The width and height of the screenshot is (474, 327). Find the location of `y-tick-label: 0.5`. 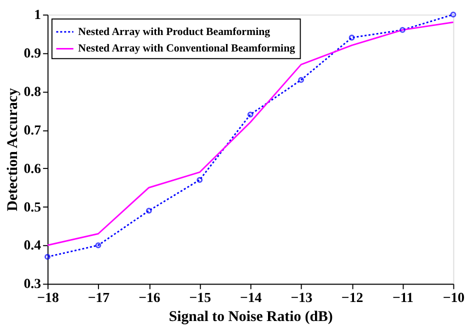

y-tick-label: 0.5 is located at coordinates (33, 206).